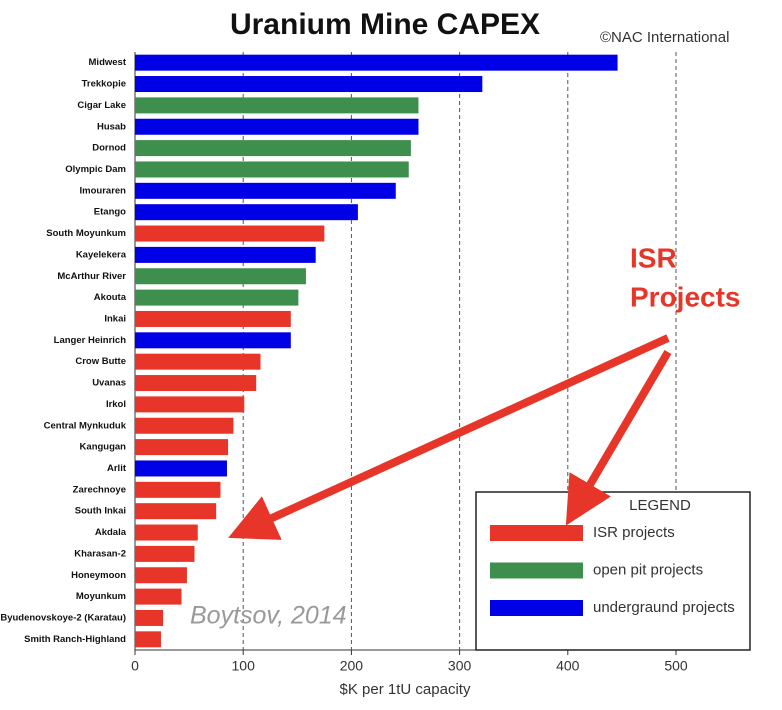  I want to click on x-tick-label: 200, so click(352, 666).